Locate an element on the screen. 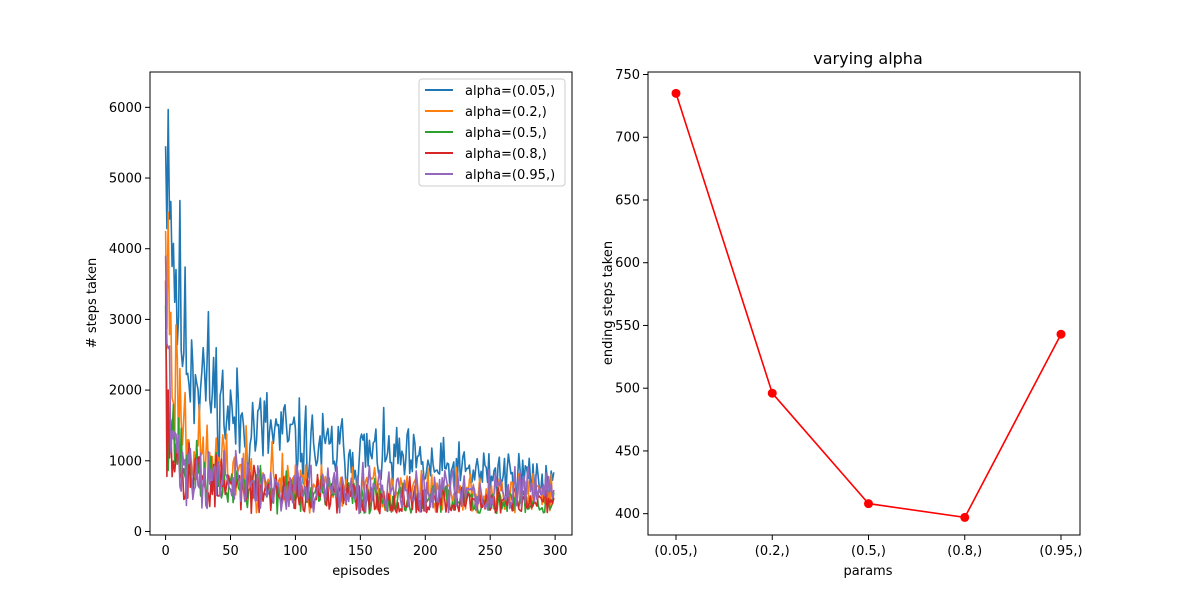  right-y-ticks: 400 450 500 550 600 650 700 750 is located at coordinates (631, 295).